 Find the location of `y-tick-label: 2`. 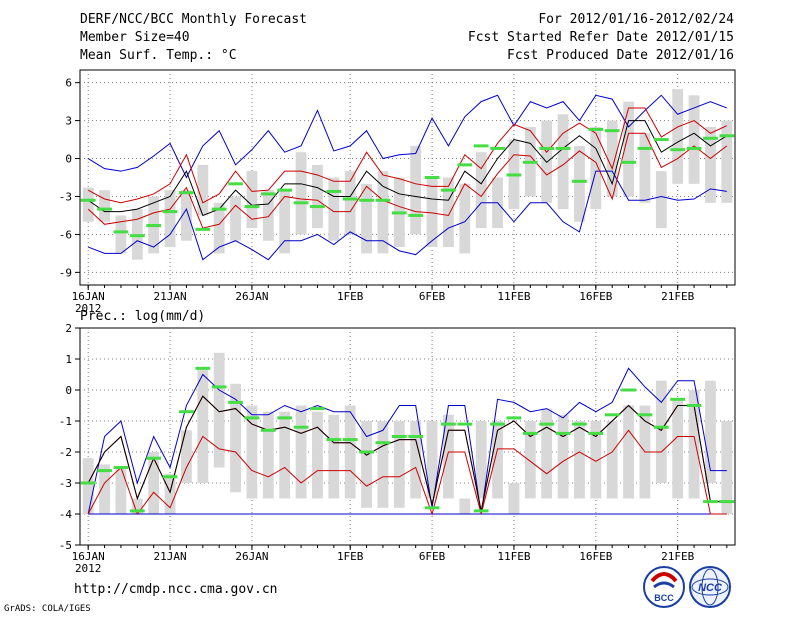

y-tick-label: 2 is located at coordinates (68, 328).